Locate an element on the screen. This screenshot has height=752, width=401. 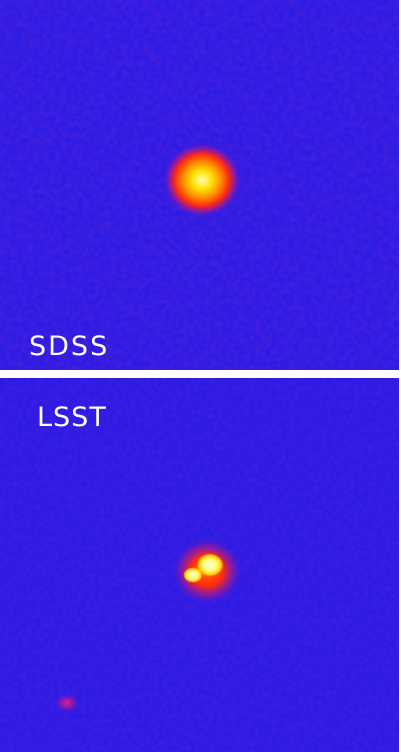
lsst-galaxy-core-a is located at coordinates (210, 565).